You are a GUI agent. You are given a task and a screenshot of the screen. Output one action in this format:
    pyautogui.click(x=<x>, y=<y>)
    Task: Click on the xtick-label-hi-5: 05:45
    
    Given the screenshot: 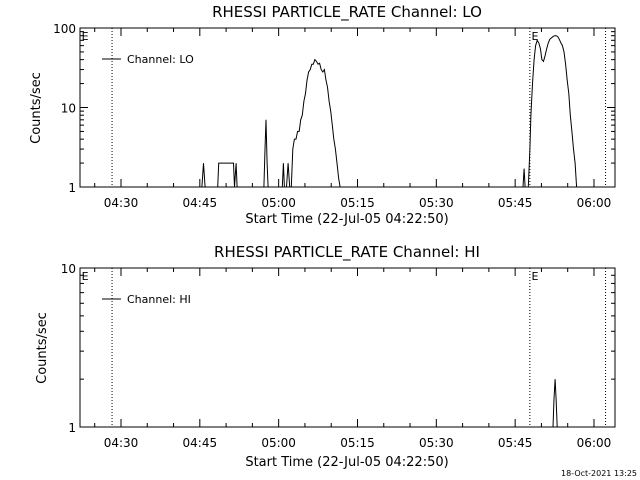 What is the action you would take?
    pyautogui.click(x=515, y=443)
    